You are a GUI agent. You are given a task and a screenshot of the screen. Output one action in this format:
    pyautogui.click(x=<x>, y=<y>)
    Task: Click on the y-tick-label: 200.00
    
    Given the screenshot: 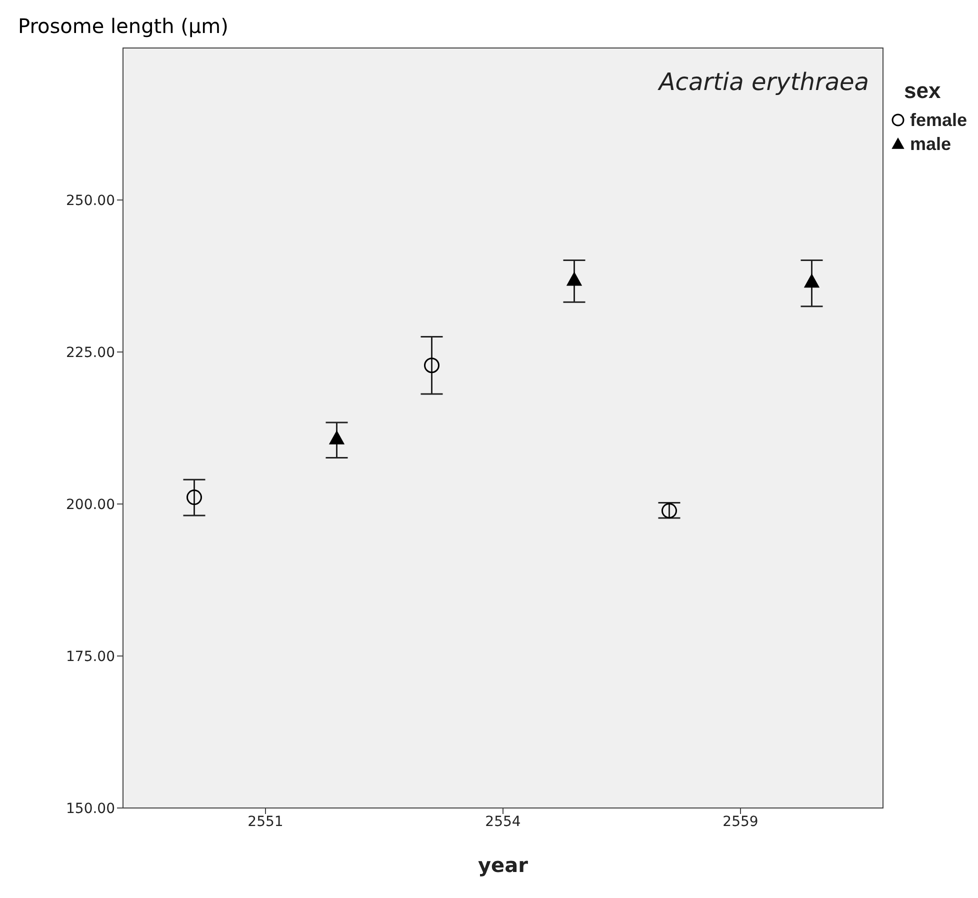 What is the action you would take?
    pyautogui.click(x=90, y=504)
    